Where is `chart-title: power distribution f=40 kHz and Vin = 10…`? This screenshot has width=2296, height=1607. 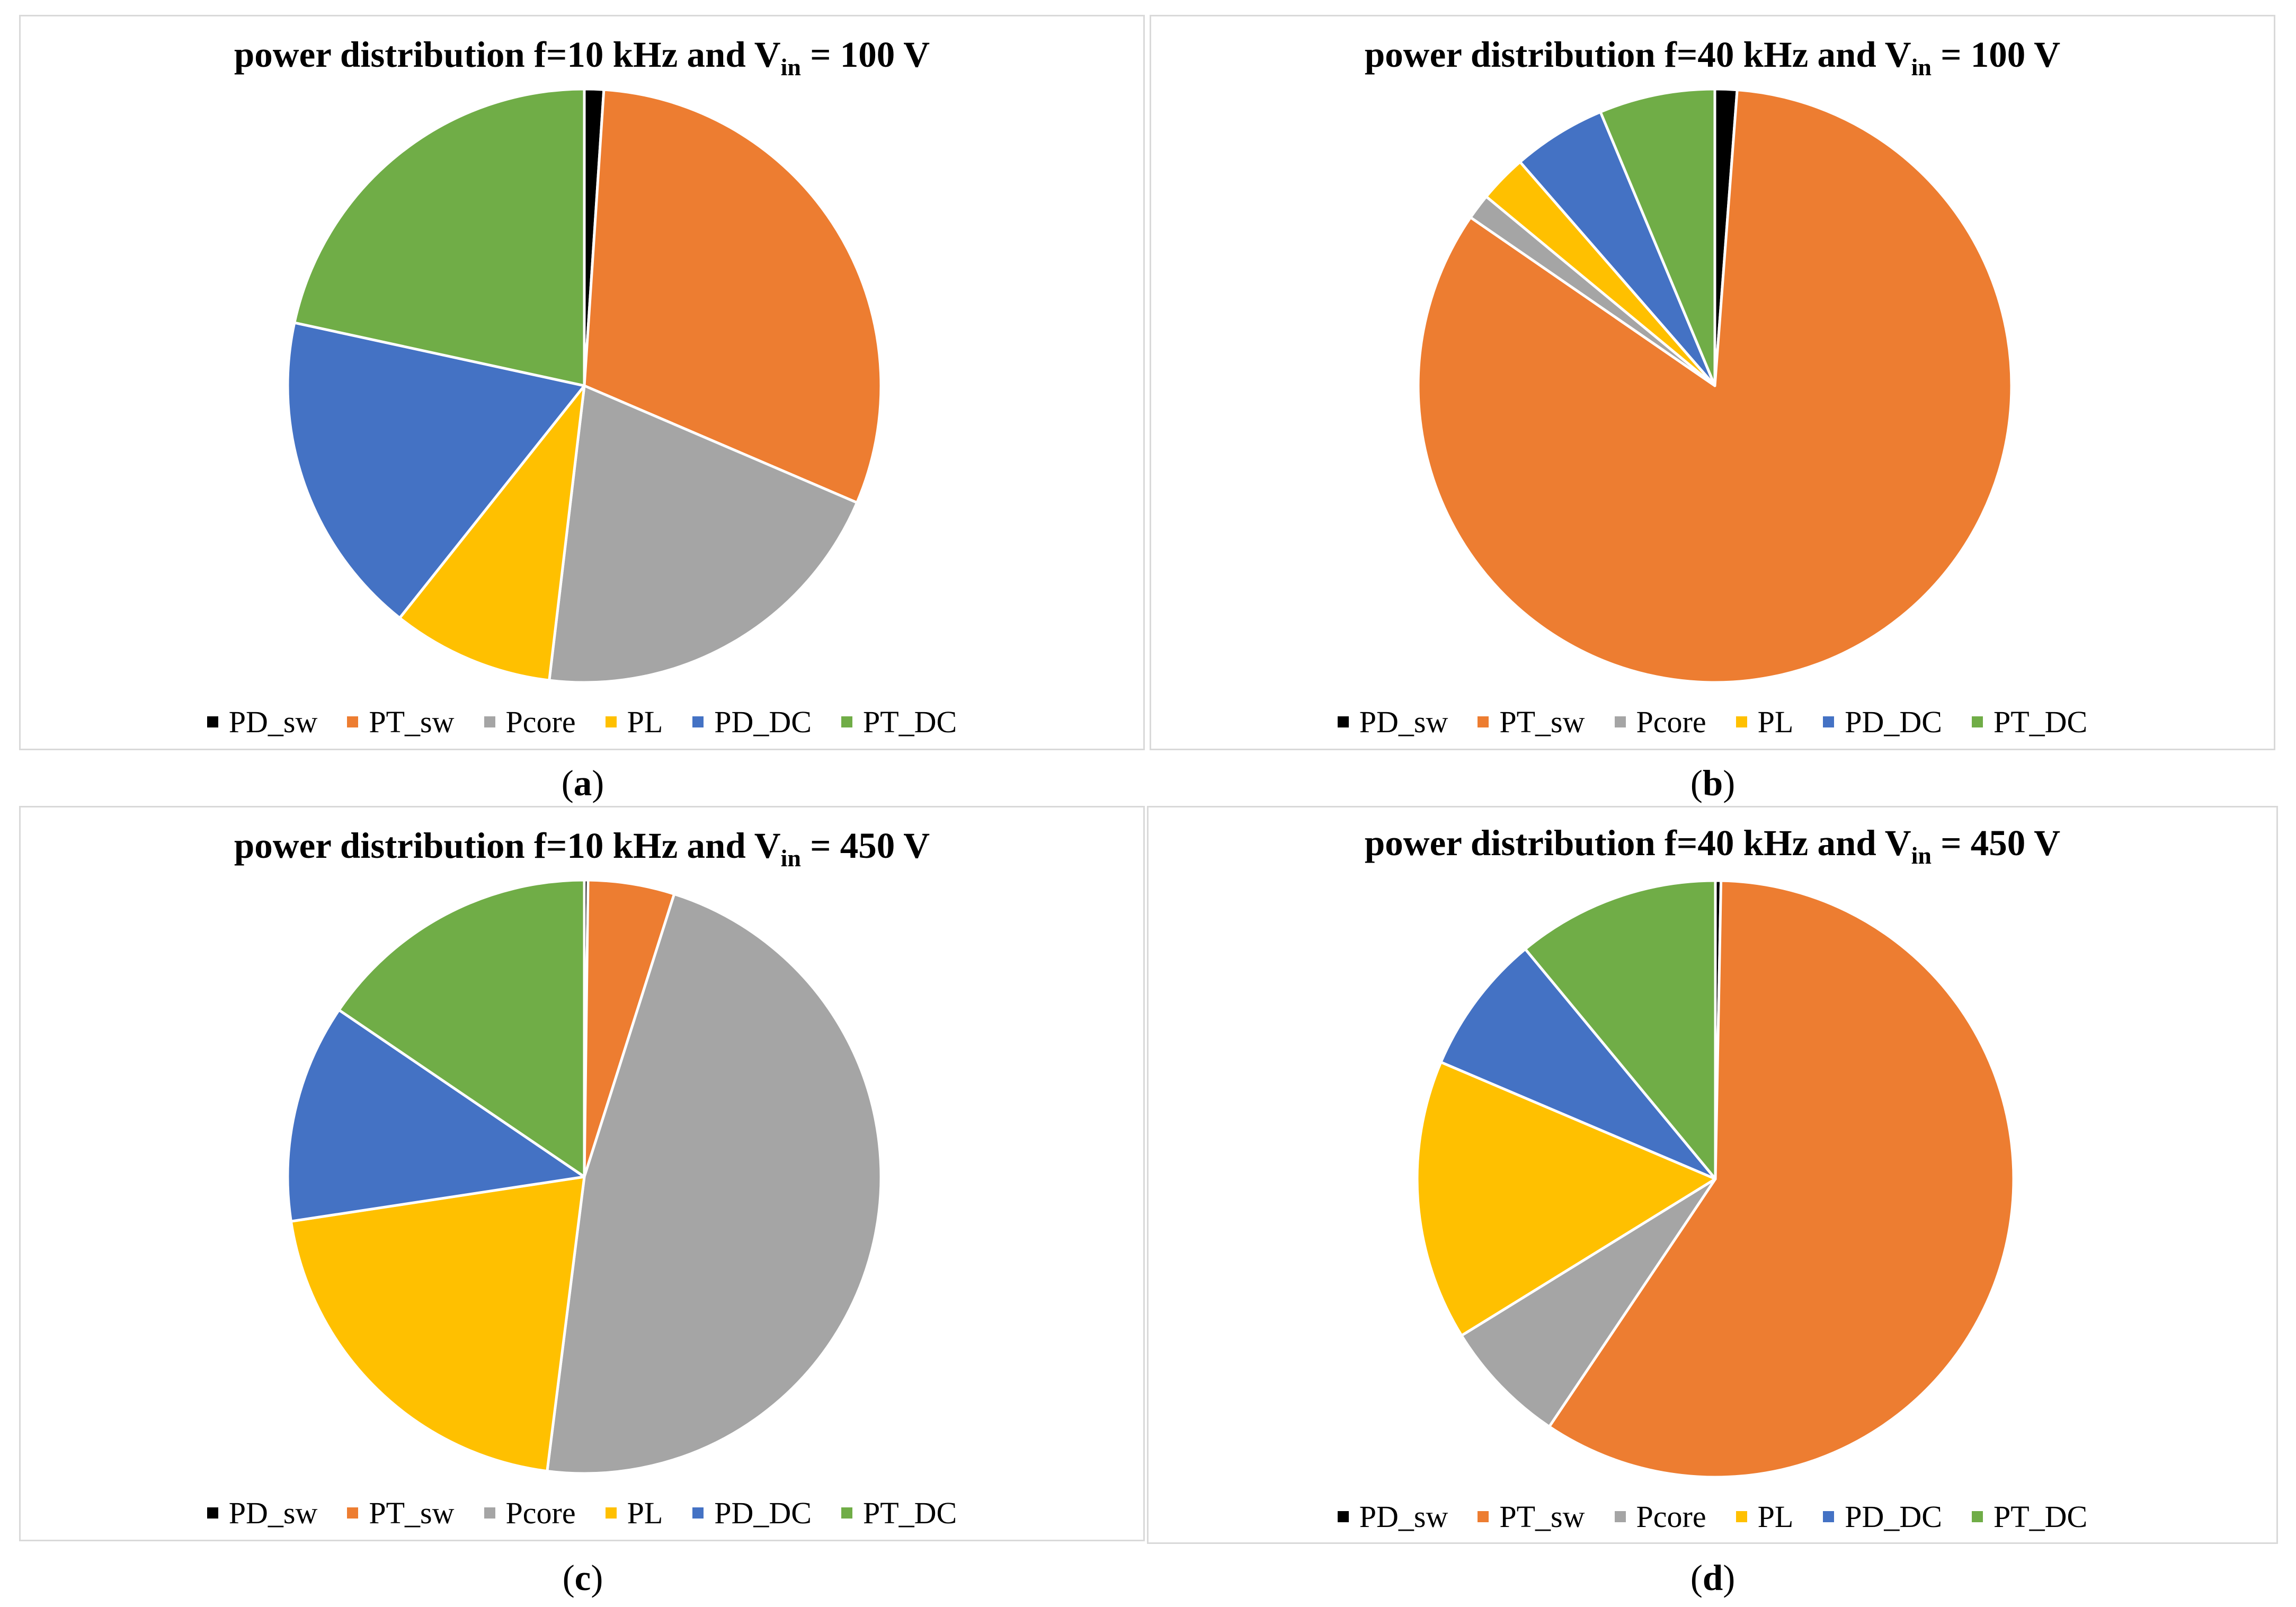 chart-title: power distribution f=40 kHz and Vin = 10… is located at coordinates (1712, 56).